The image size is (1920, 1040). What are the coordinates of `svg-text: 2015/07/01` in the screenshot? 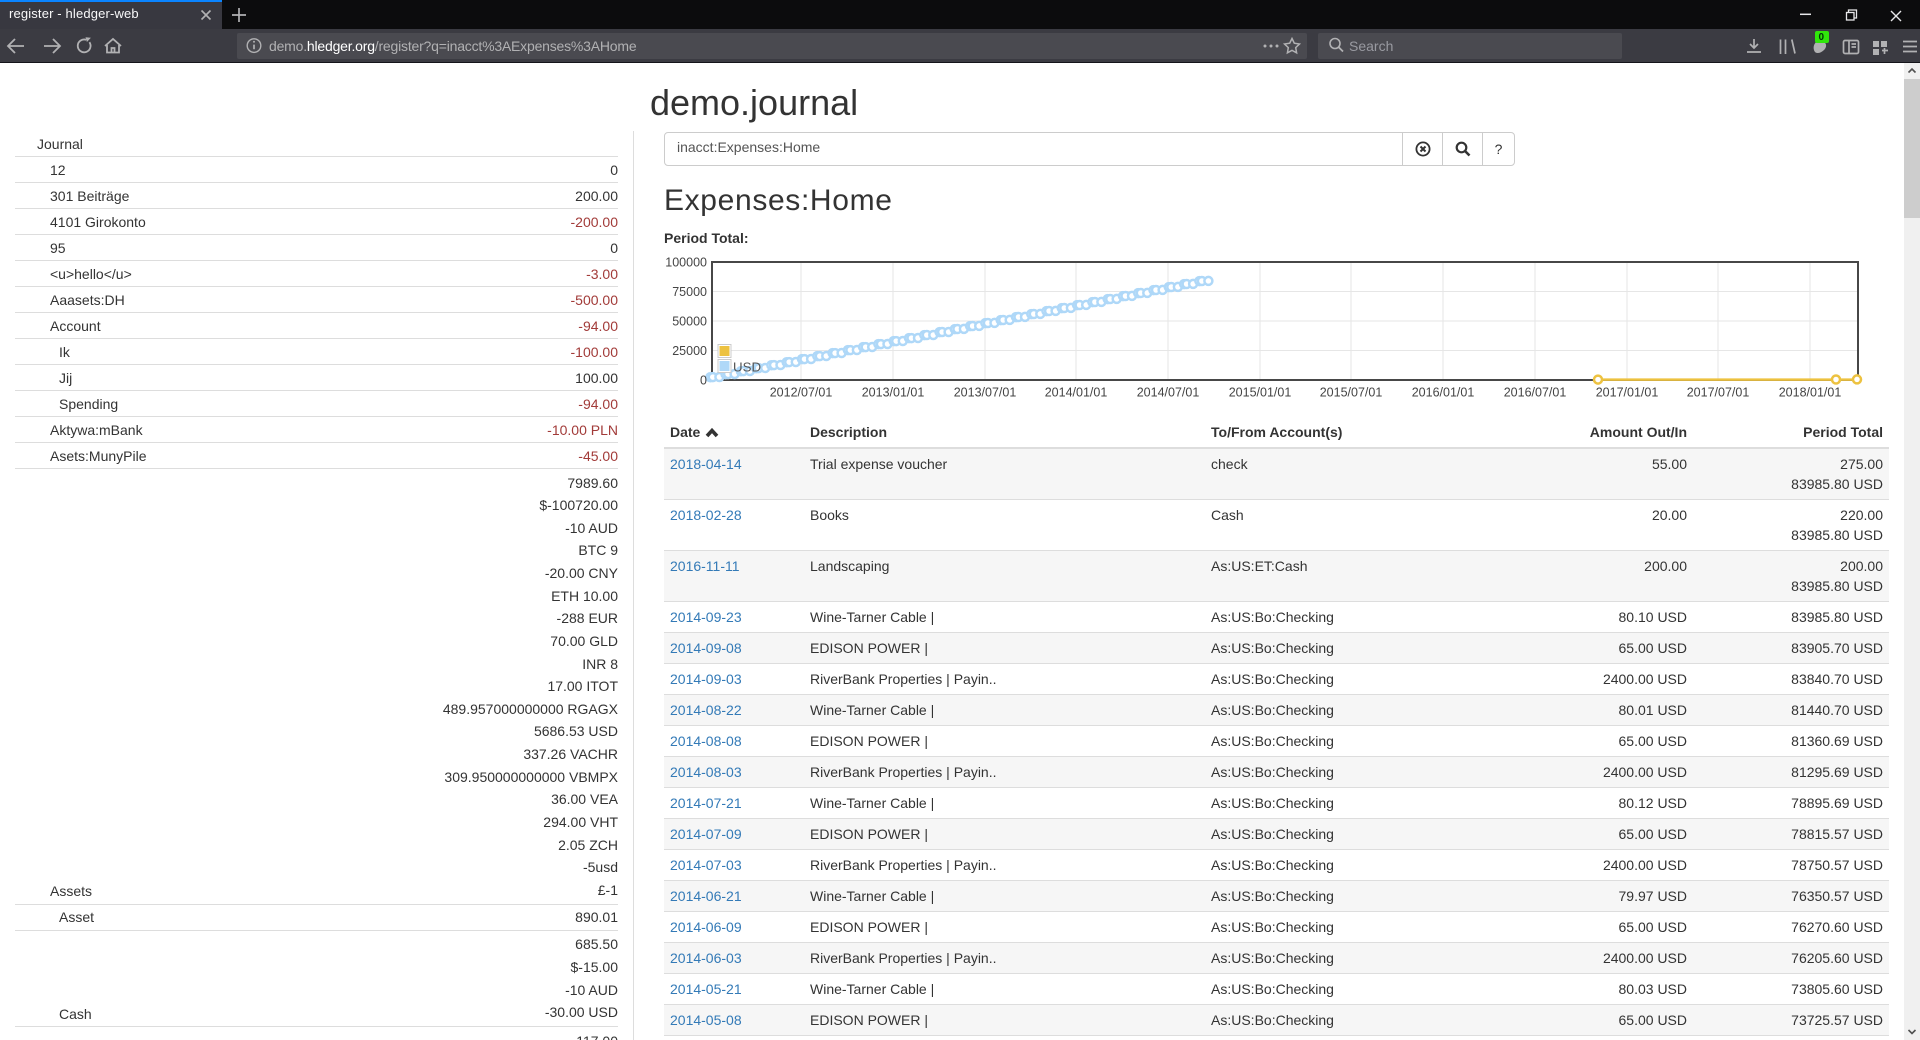 It's located at (1351, 393).